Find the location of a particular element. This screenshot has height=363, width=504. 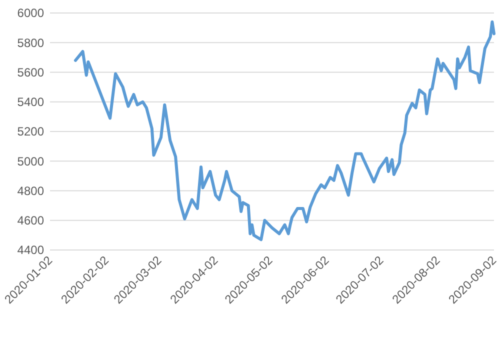

y-tick-label: 4400 is located at coordinates (30, 250).